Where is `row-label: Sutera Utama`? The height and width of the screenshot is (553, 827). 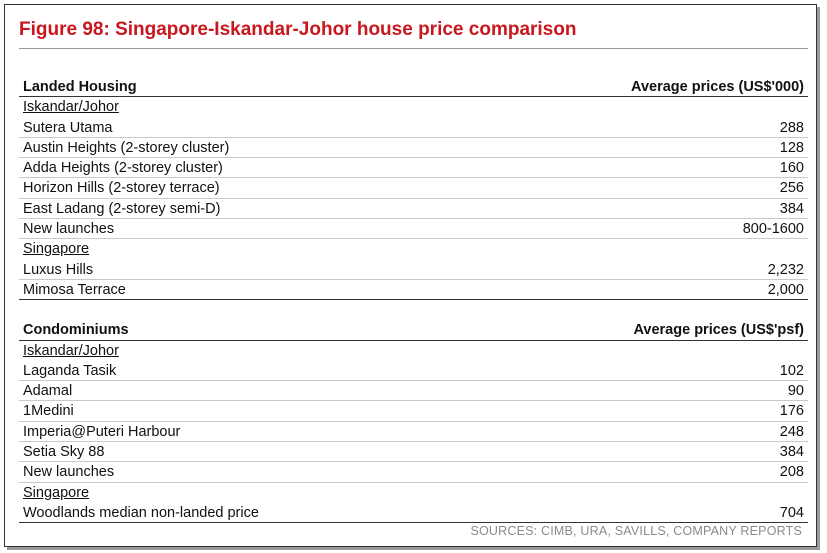
row-label: Sutera Utama is located at coordinates (68, 127).